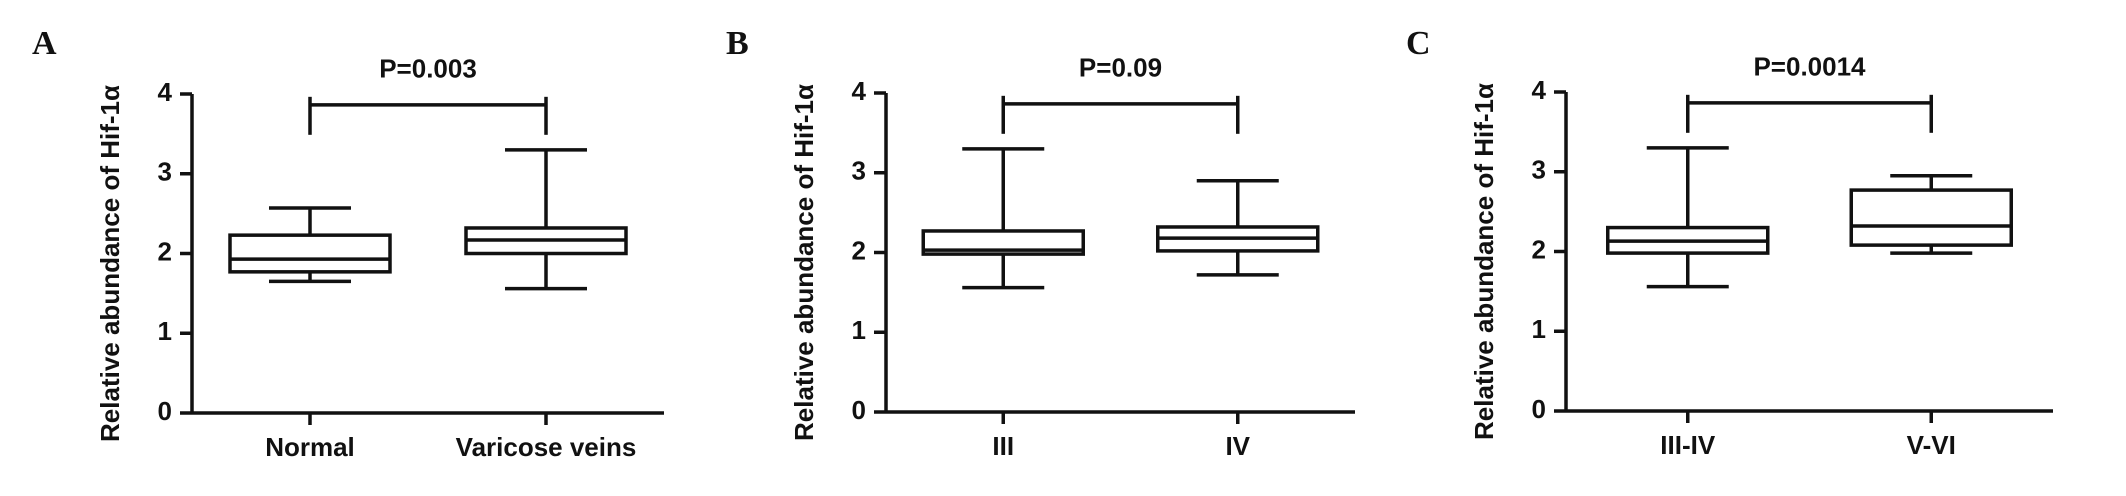 The width and height of the screenshot is (2126, 496). What do you see at coordinates (1120, 68) in the screenshot?
I see `p-value: P=0.09` at bounding box center [1120, 68].